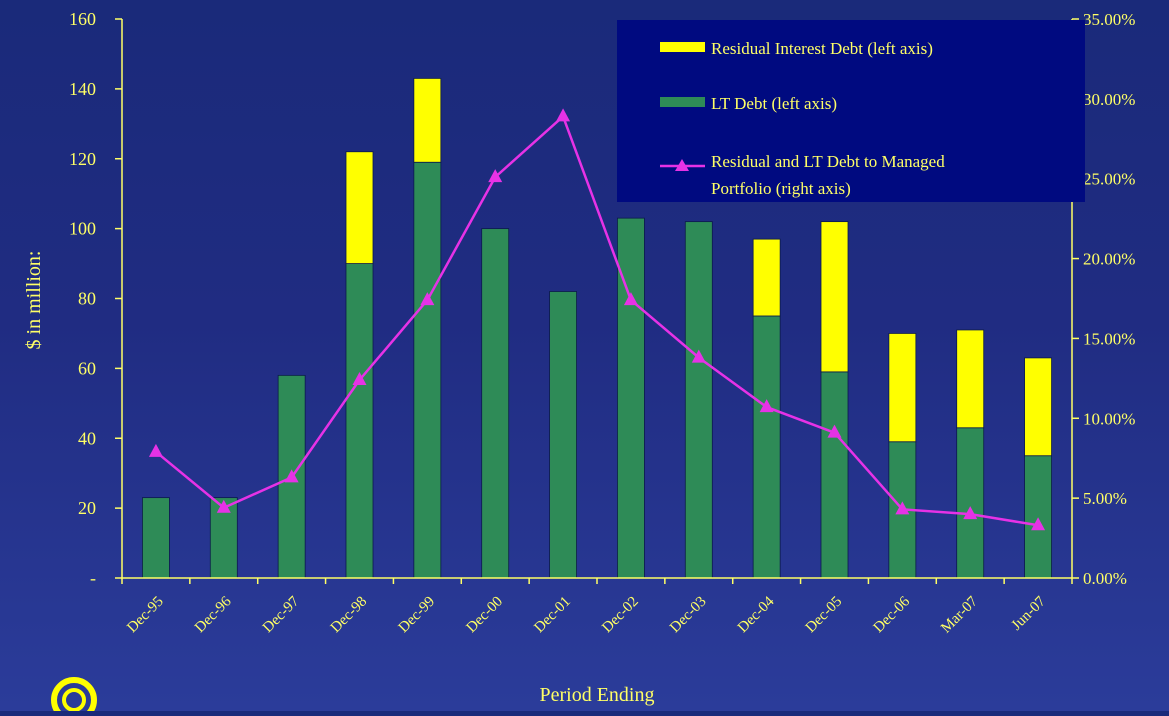 This screenshot has width=1169, height=716. What do you see at coordinates (1029, 613) in the screenshot?
I see `x-tick-label: Jun-07` at bounding box center [1029, 613].